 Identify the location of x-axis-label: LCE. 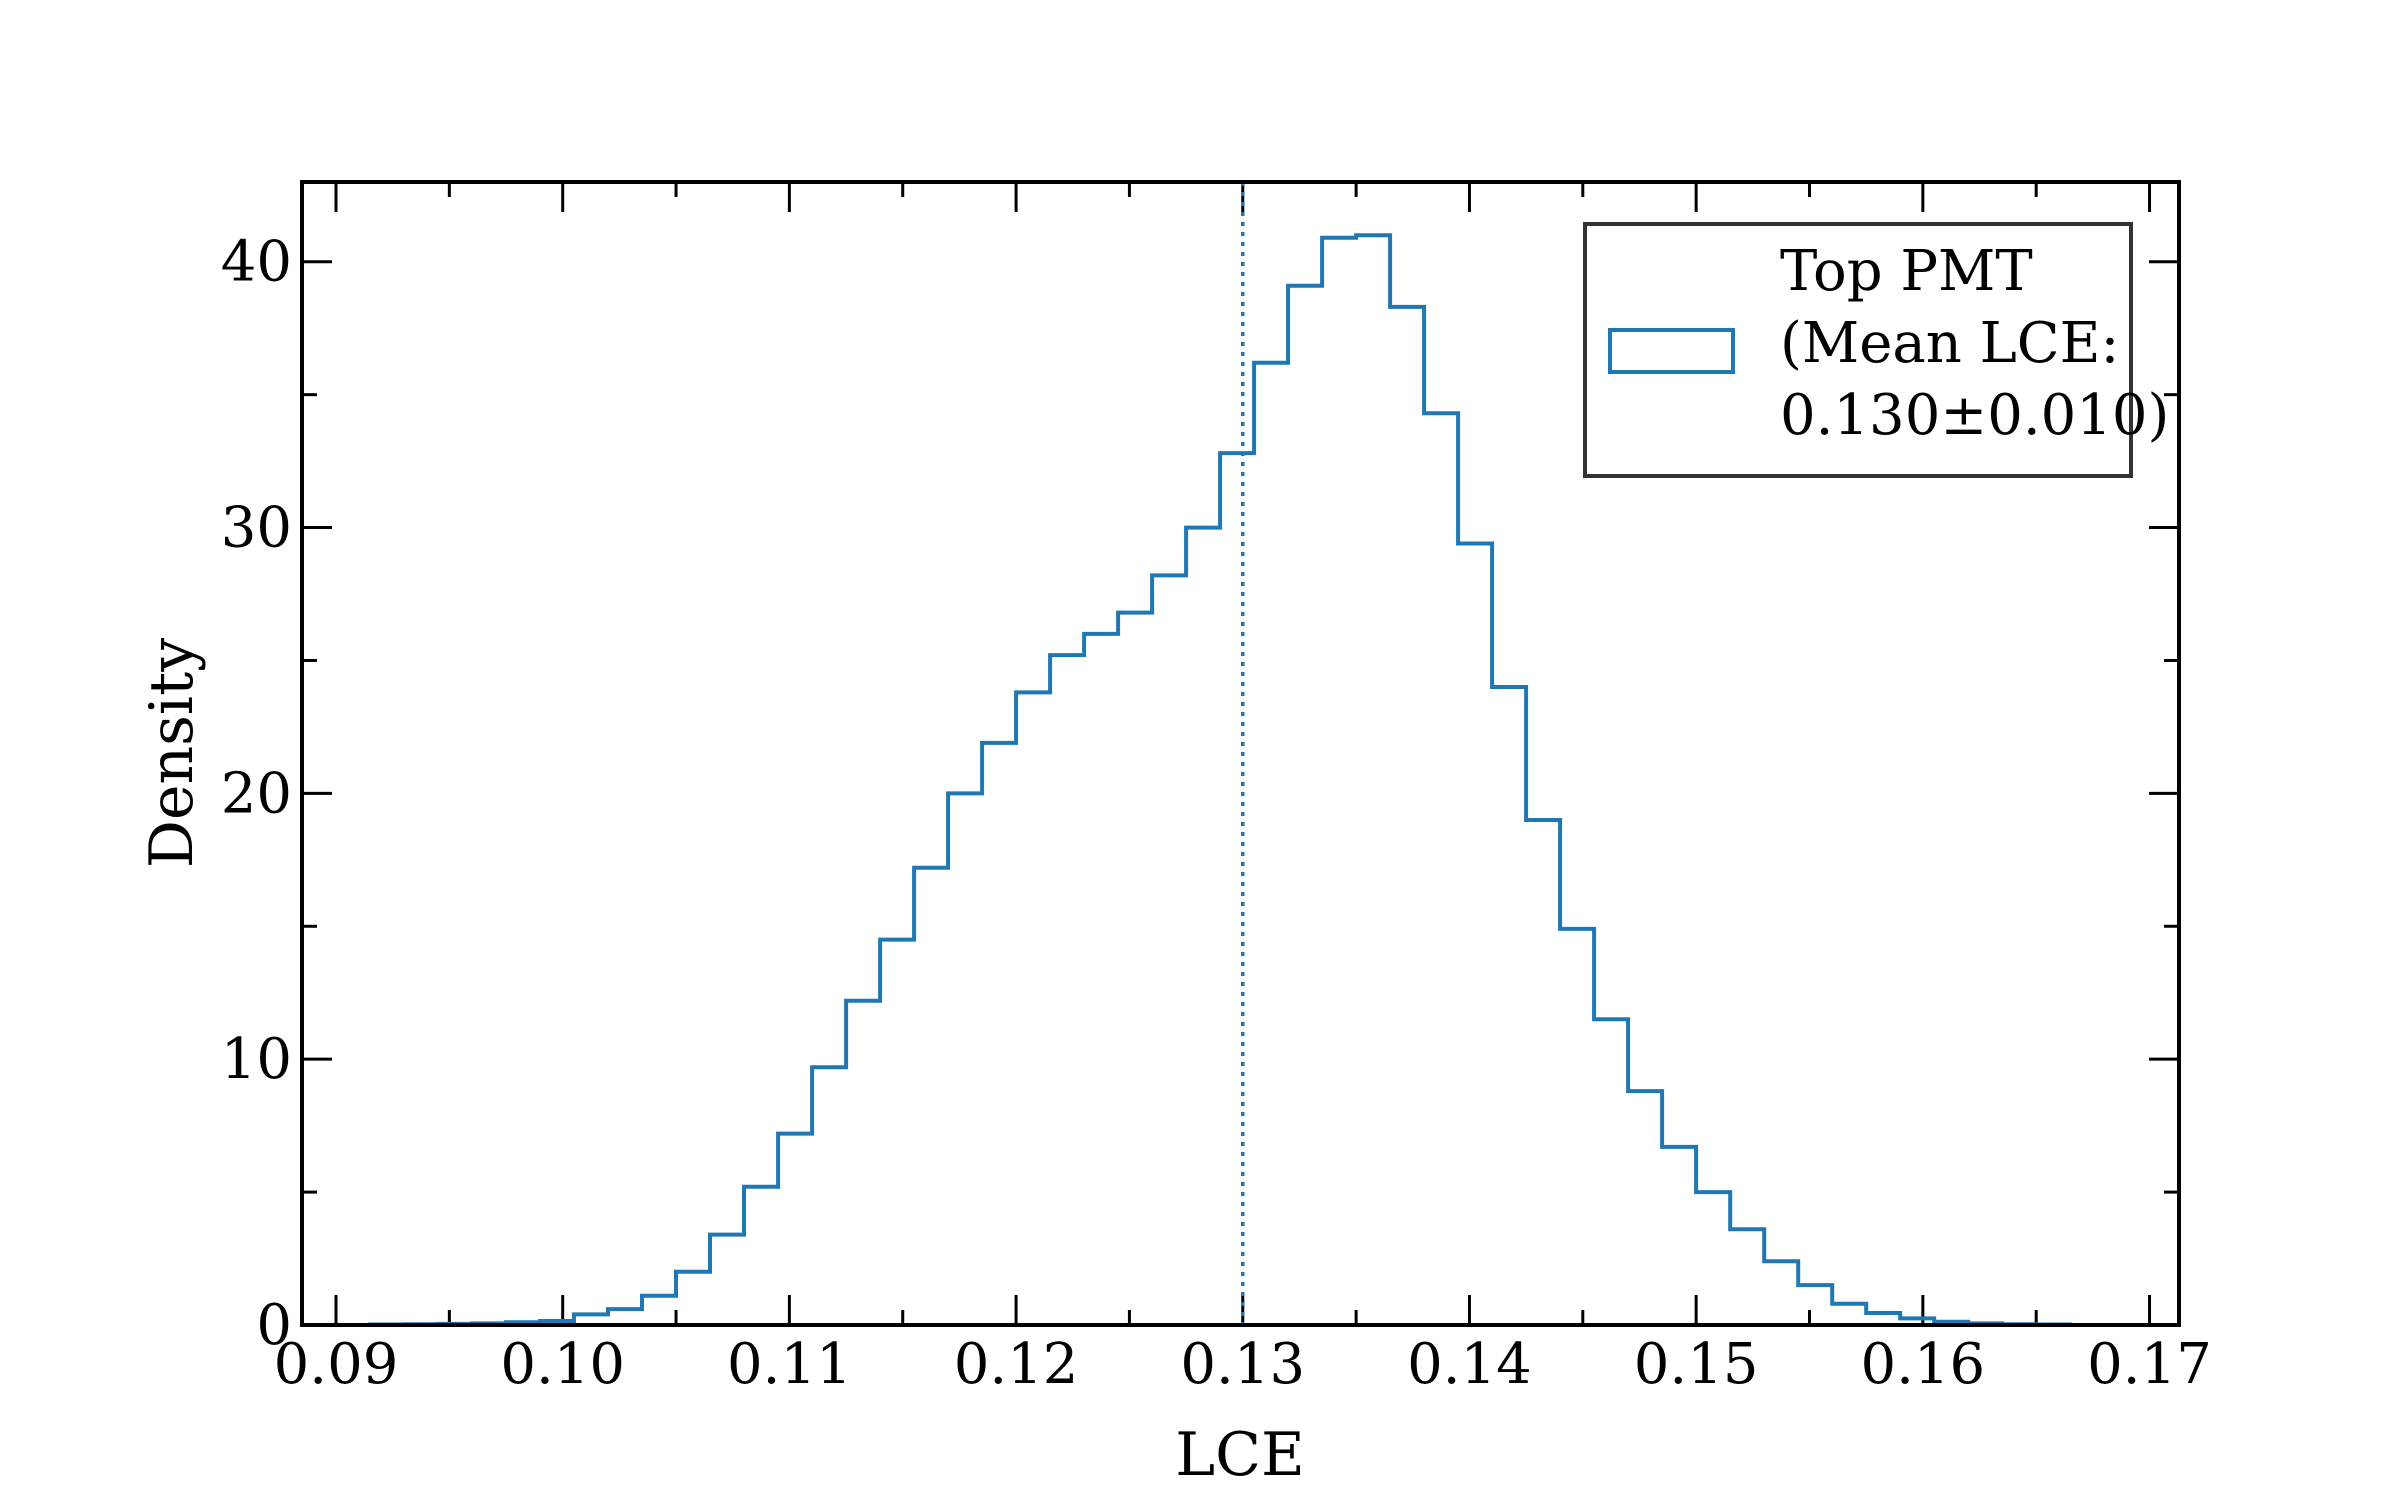
(1240, 1455).